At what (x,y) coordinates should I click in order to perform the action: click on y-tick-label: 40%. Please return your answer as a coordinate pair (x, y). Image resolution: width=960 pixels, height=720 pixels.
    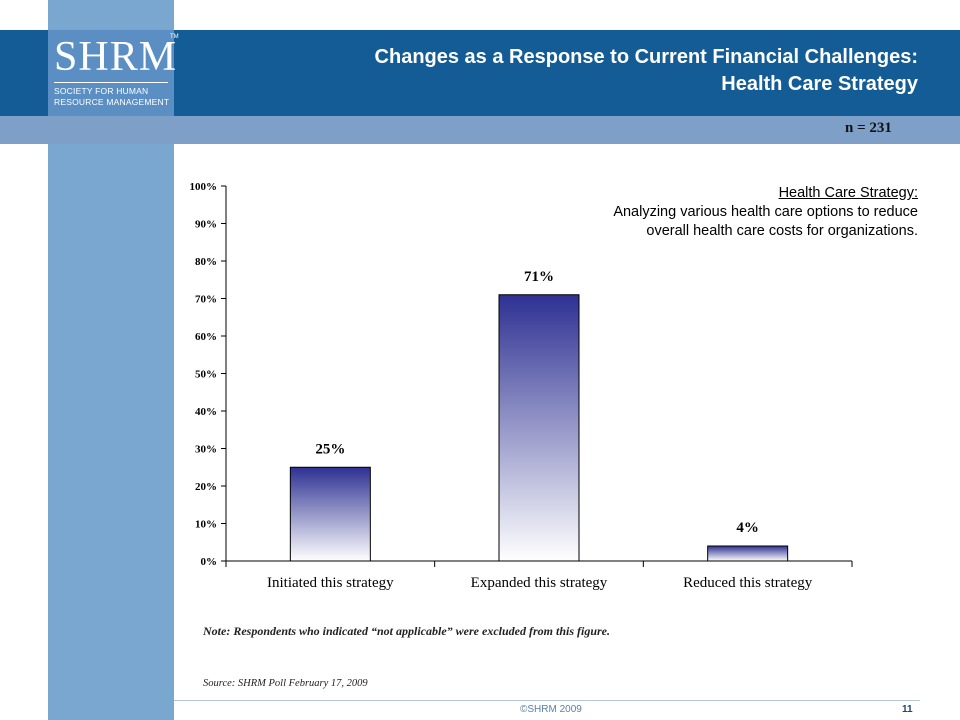
    Looking at the image, I should click on (206, 412).